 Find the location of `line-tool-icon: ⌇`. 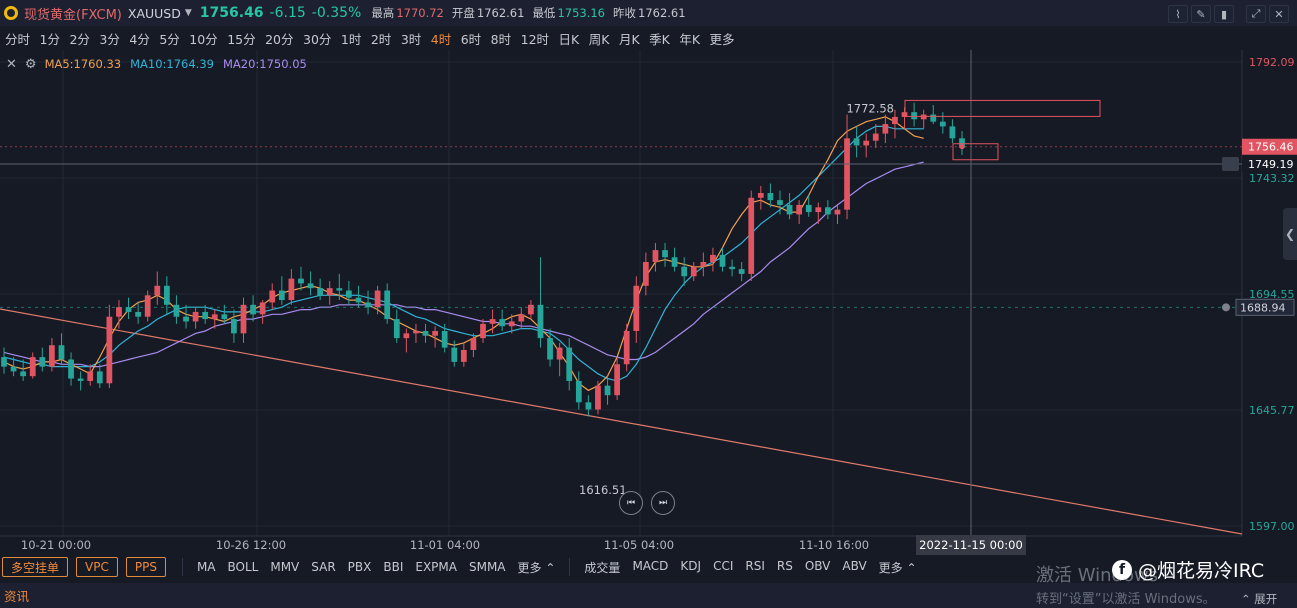

line-tool-icon: ⌇ is located at coordinates (1178, 14).